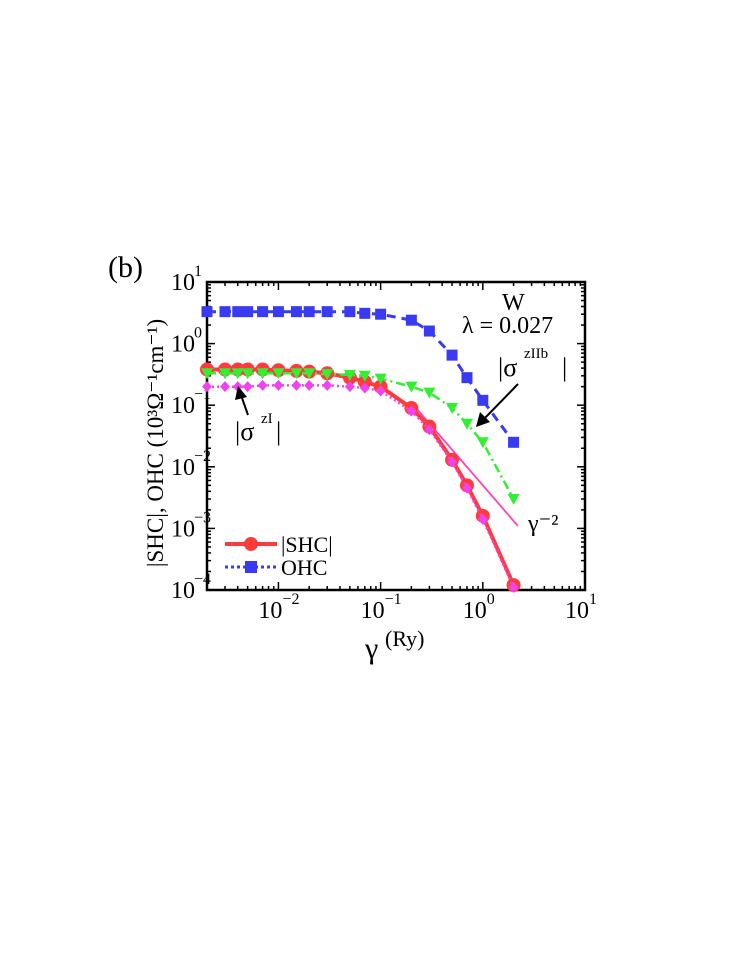 Image resolution: width=747 pixels, height=967 pixels. Describe the element at coordinates (267, 419) in the screenshot. I see `sigma-zI-sup: zI` at that location.